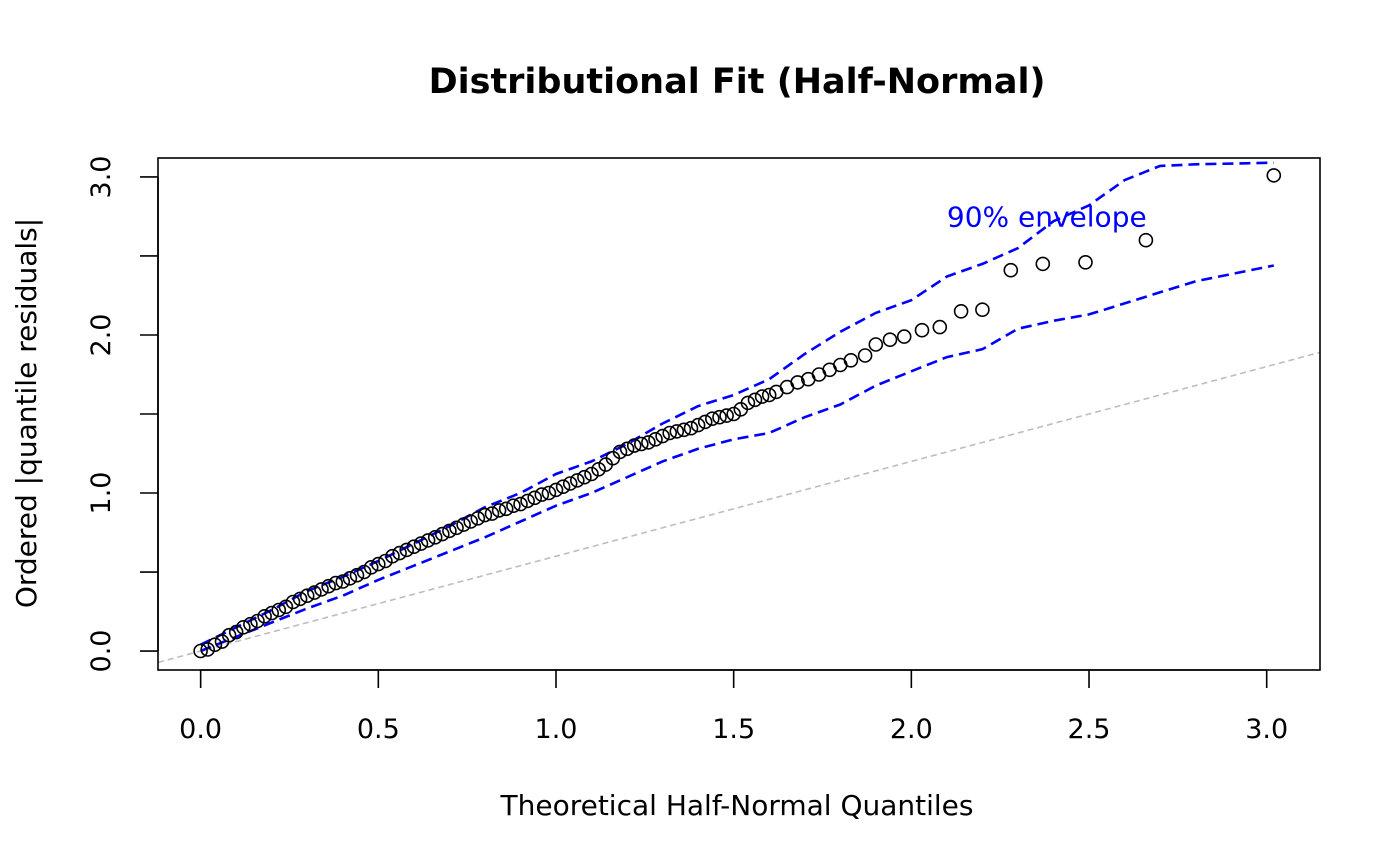  What do you see at coordinates (101, 493) in the screenshot?
I see `y-tick-label: 1.0` at bounding box center [101, 493].